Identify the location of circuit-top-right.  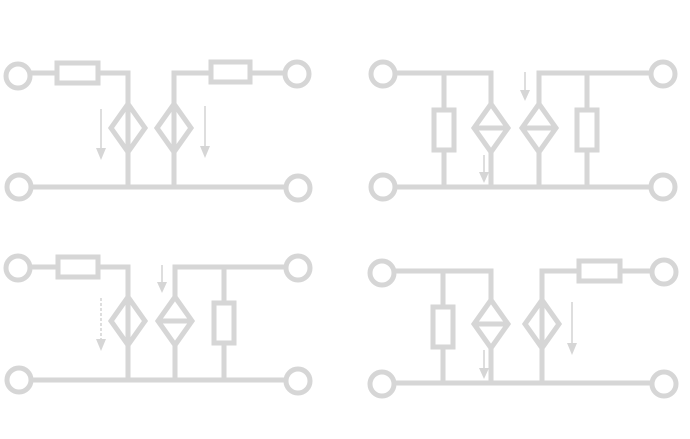
(523, 130).